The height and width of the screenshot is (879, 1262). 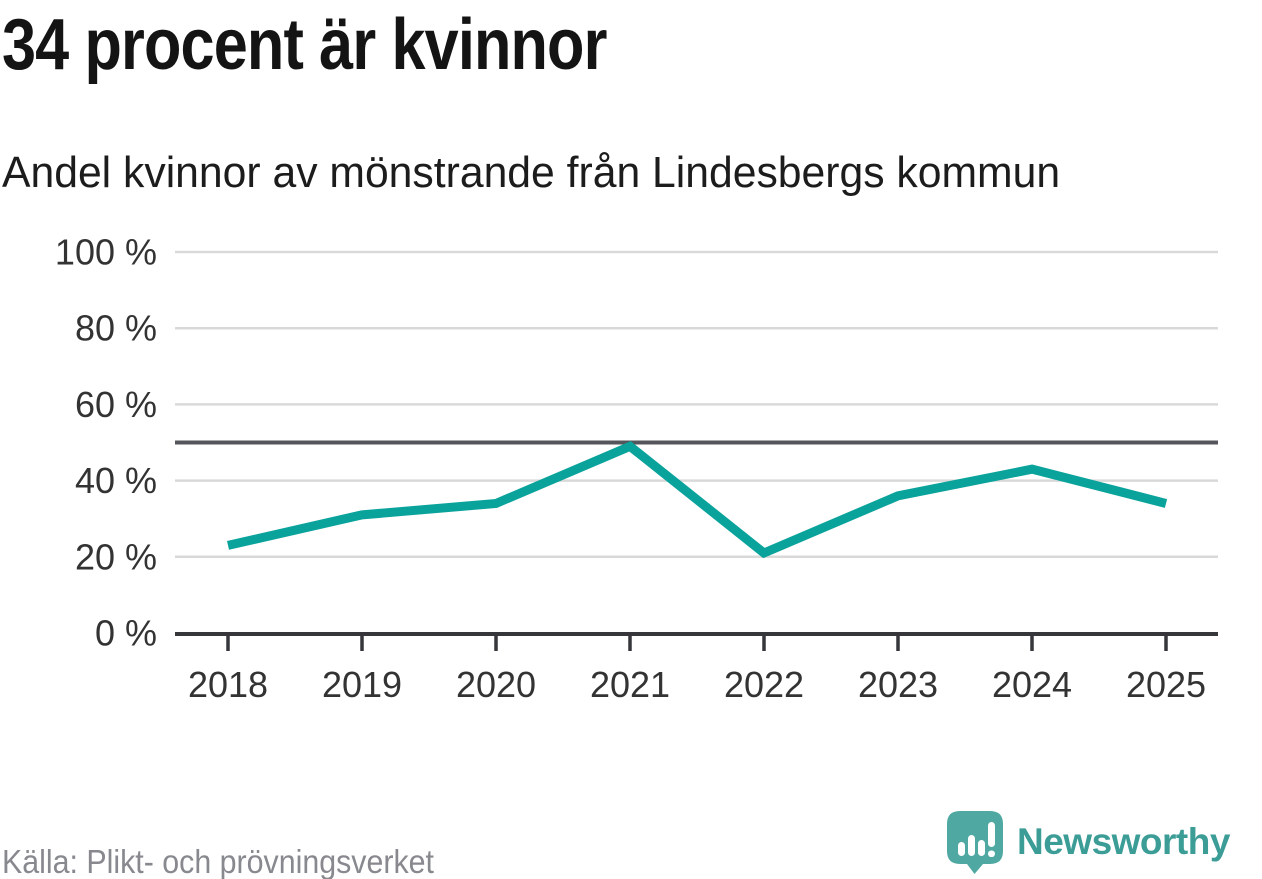 I want to click on x-tick-label: 2025, so click(x=1166, y=684).